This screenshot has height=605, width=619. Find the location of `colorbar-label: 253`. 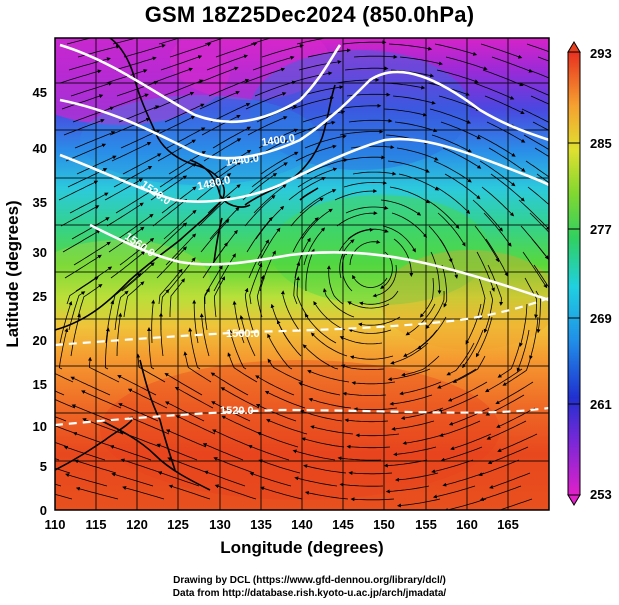

colorbar-label: 253 is located at coordinates (601, 494).